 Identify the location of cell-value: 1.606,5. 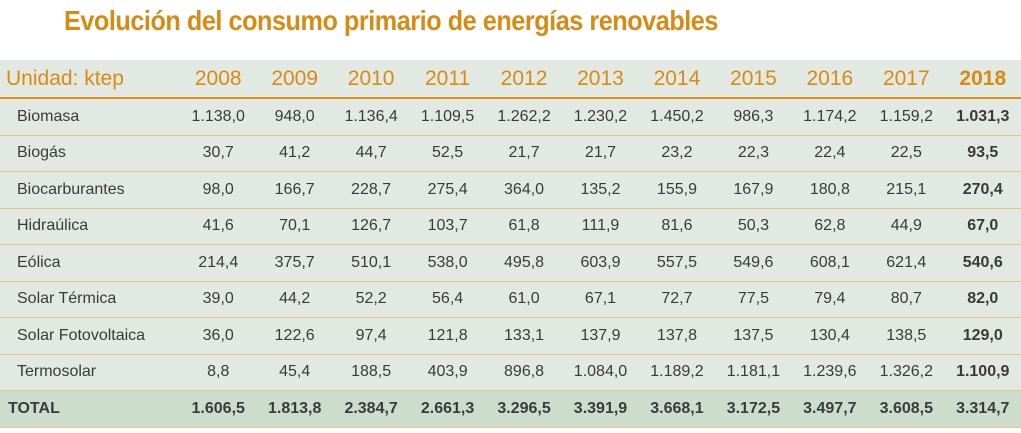
(218, 409).